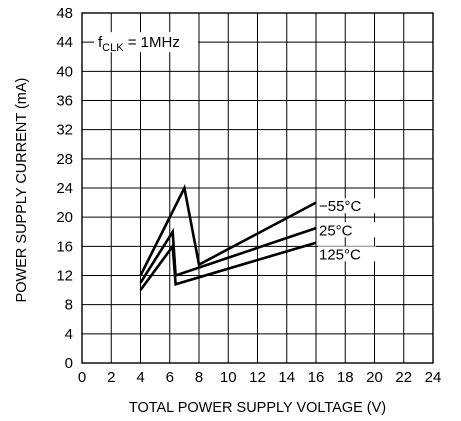 The width and height of the screenshot is (461, 421). Describe the element at coordinates (113, 48) in the screenshot. I see `annotation-subscript: CLK` at that location.